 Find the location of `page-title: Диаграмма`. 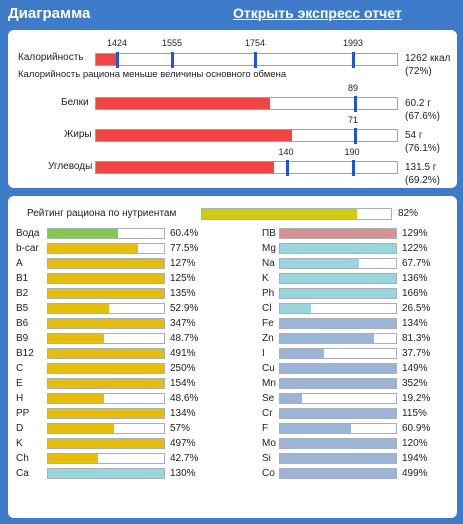

page-title: Диаграмма is located at coordinates (49, 13).